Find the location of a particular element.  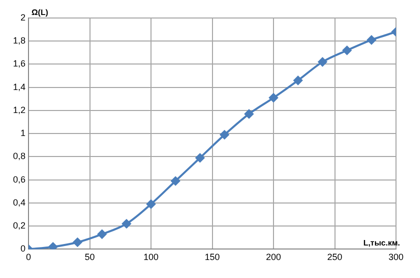

x-tick-label: 250 is located at coordinates (334, 257).